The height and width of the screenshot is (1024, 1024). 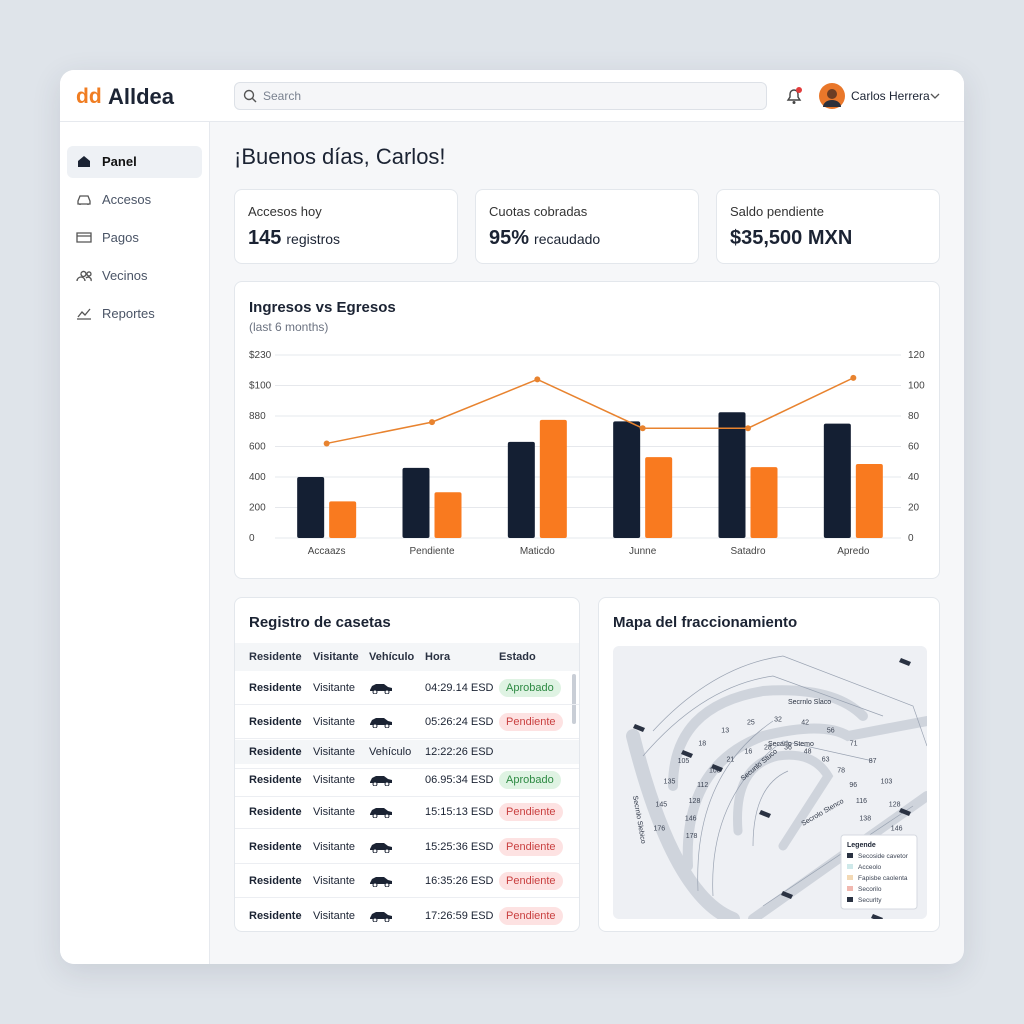 What do you see at coordinates (250, 96) in the screenshot?
I see `search-icon` at bounding box center [250, 96].